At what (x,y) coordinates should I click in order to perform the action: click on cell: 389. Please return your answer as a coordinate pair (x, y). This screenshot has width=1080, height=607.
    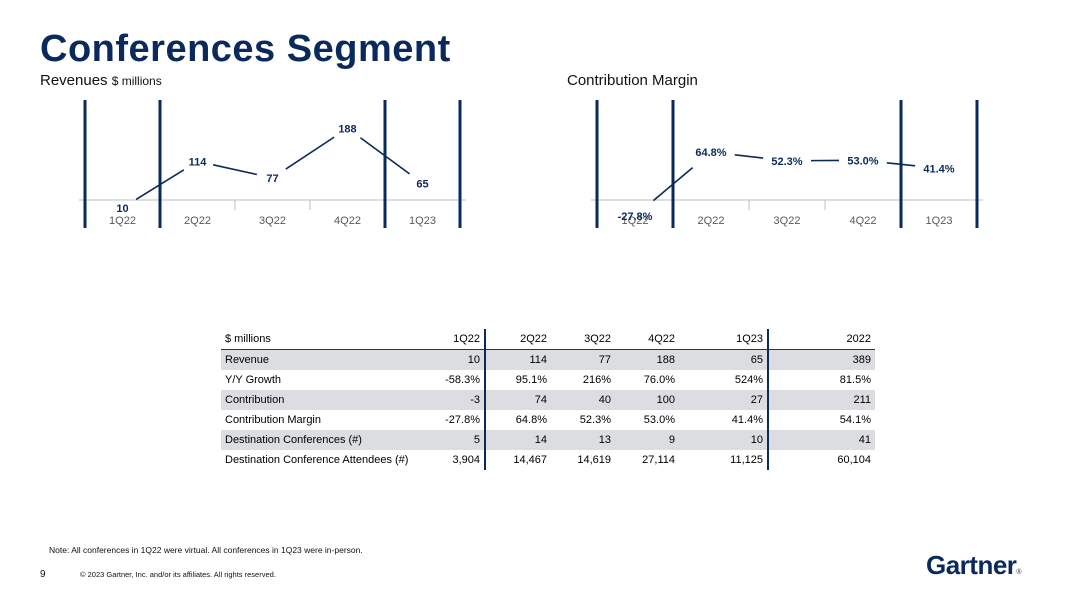
    Looking at the image, I should click on (821, 359).